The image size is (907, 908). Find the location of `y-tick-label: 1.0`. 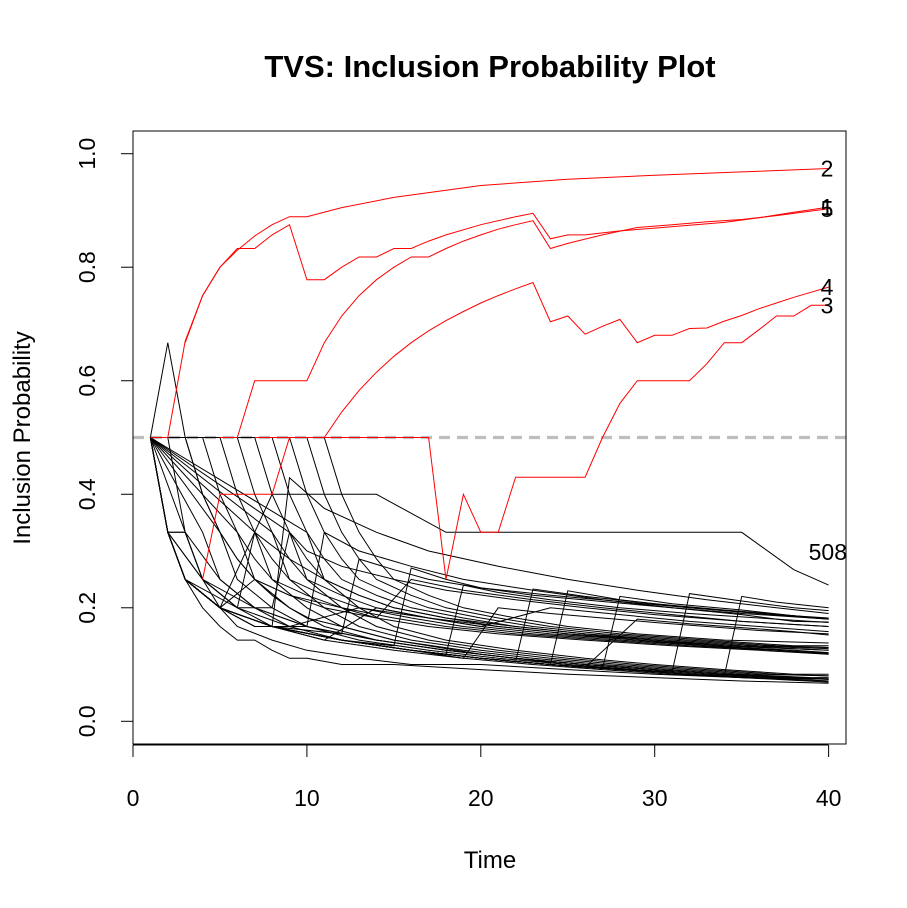

y-tick-label: 1.0 is located at coordinates (87, 154).